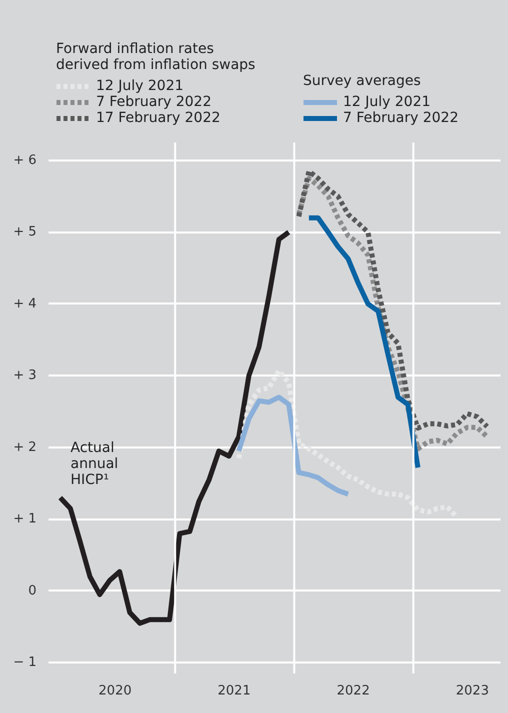 The width and height of the screenshot is (508, 713). Describe the element at coordinates (472, 691) in the screenshot. I see `x-tick-label: 2023` at that location.